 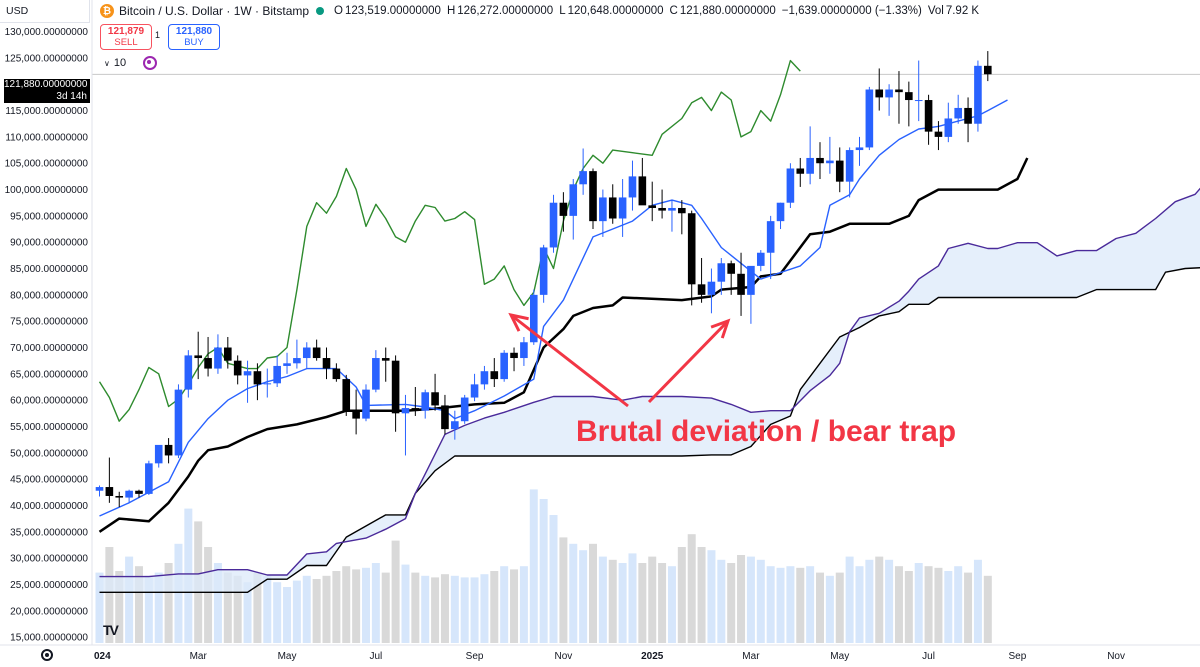 What do you see at coordinates (45, 11) in the screenshot?
I see `symbol-currency-box: USD` at bounding box center [45, 11].